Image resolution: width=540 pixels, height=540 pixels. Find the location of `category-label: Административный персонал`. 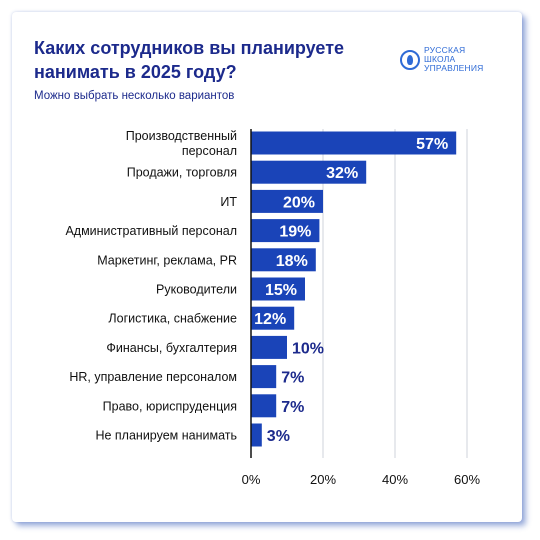

category-label: Административный персонал is located at coordinates (151, 231).